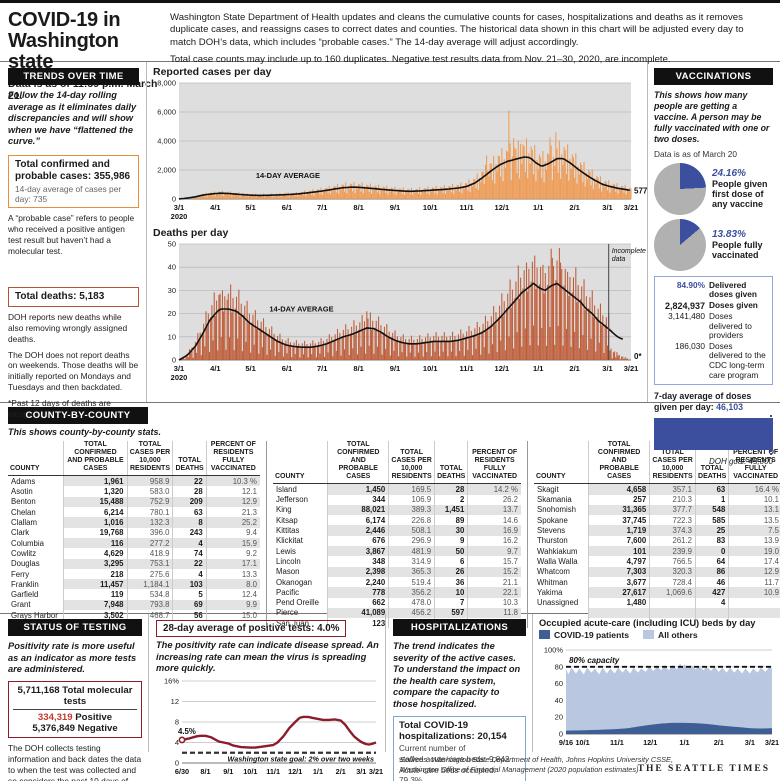 This screenshot has width=780, height=781. What do you see at coordinates (672, 571) in the screenshot?
I see `county-value: 320.3` at bounding box center [672, 571].